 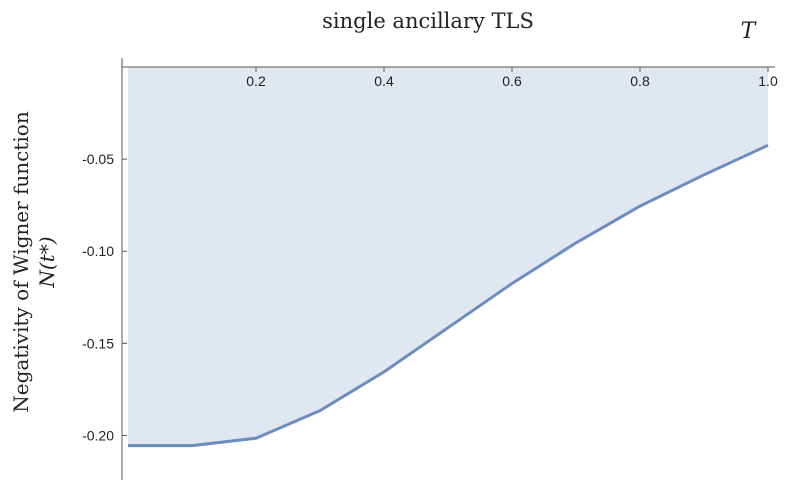 What do you see at coordinates (98, 343) in the screenshot?
I see `y-tick-label: -0.15` at bounding box center [98, 343].